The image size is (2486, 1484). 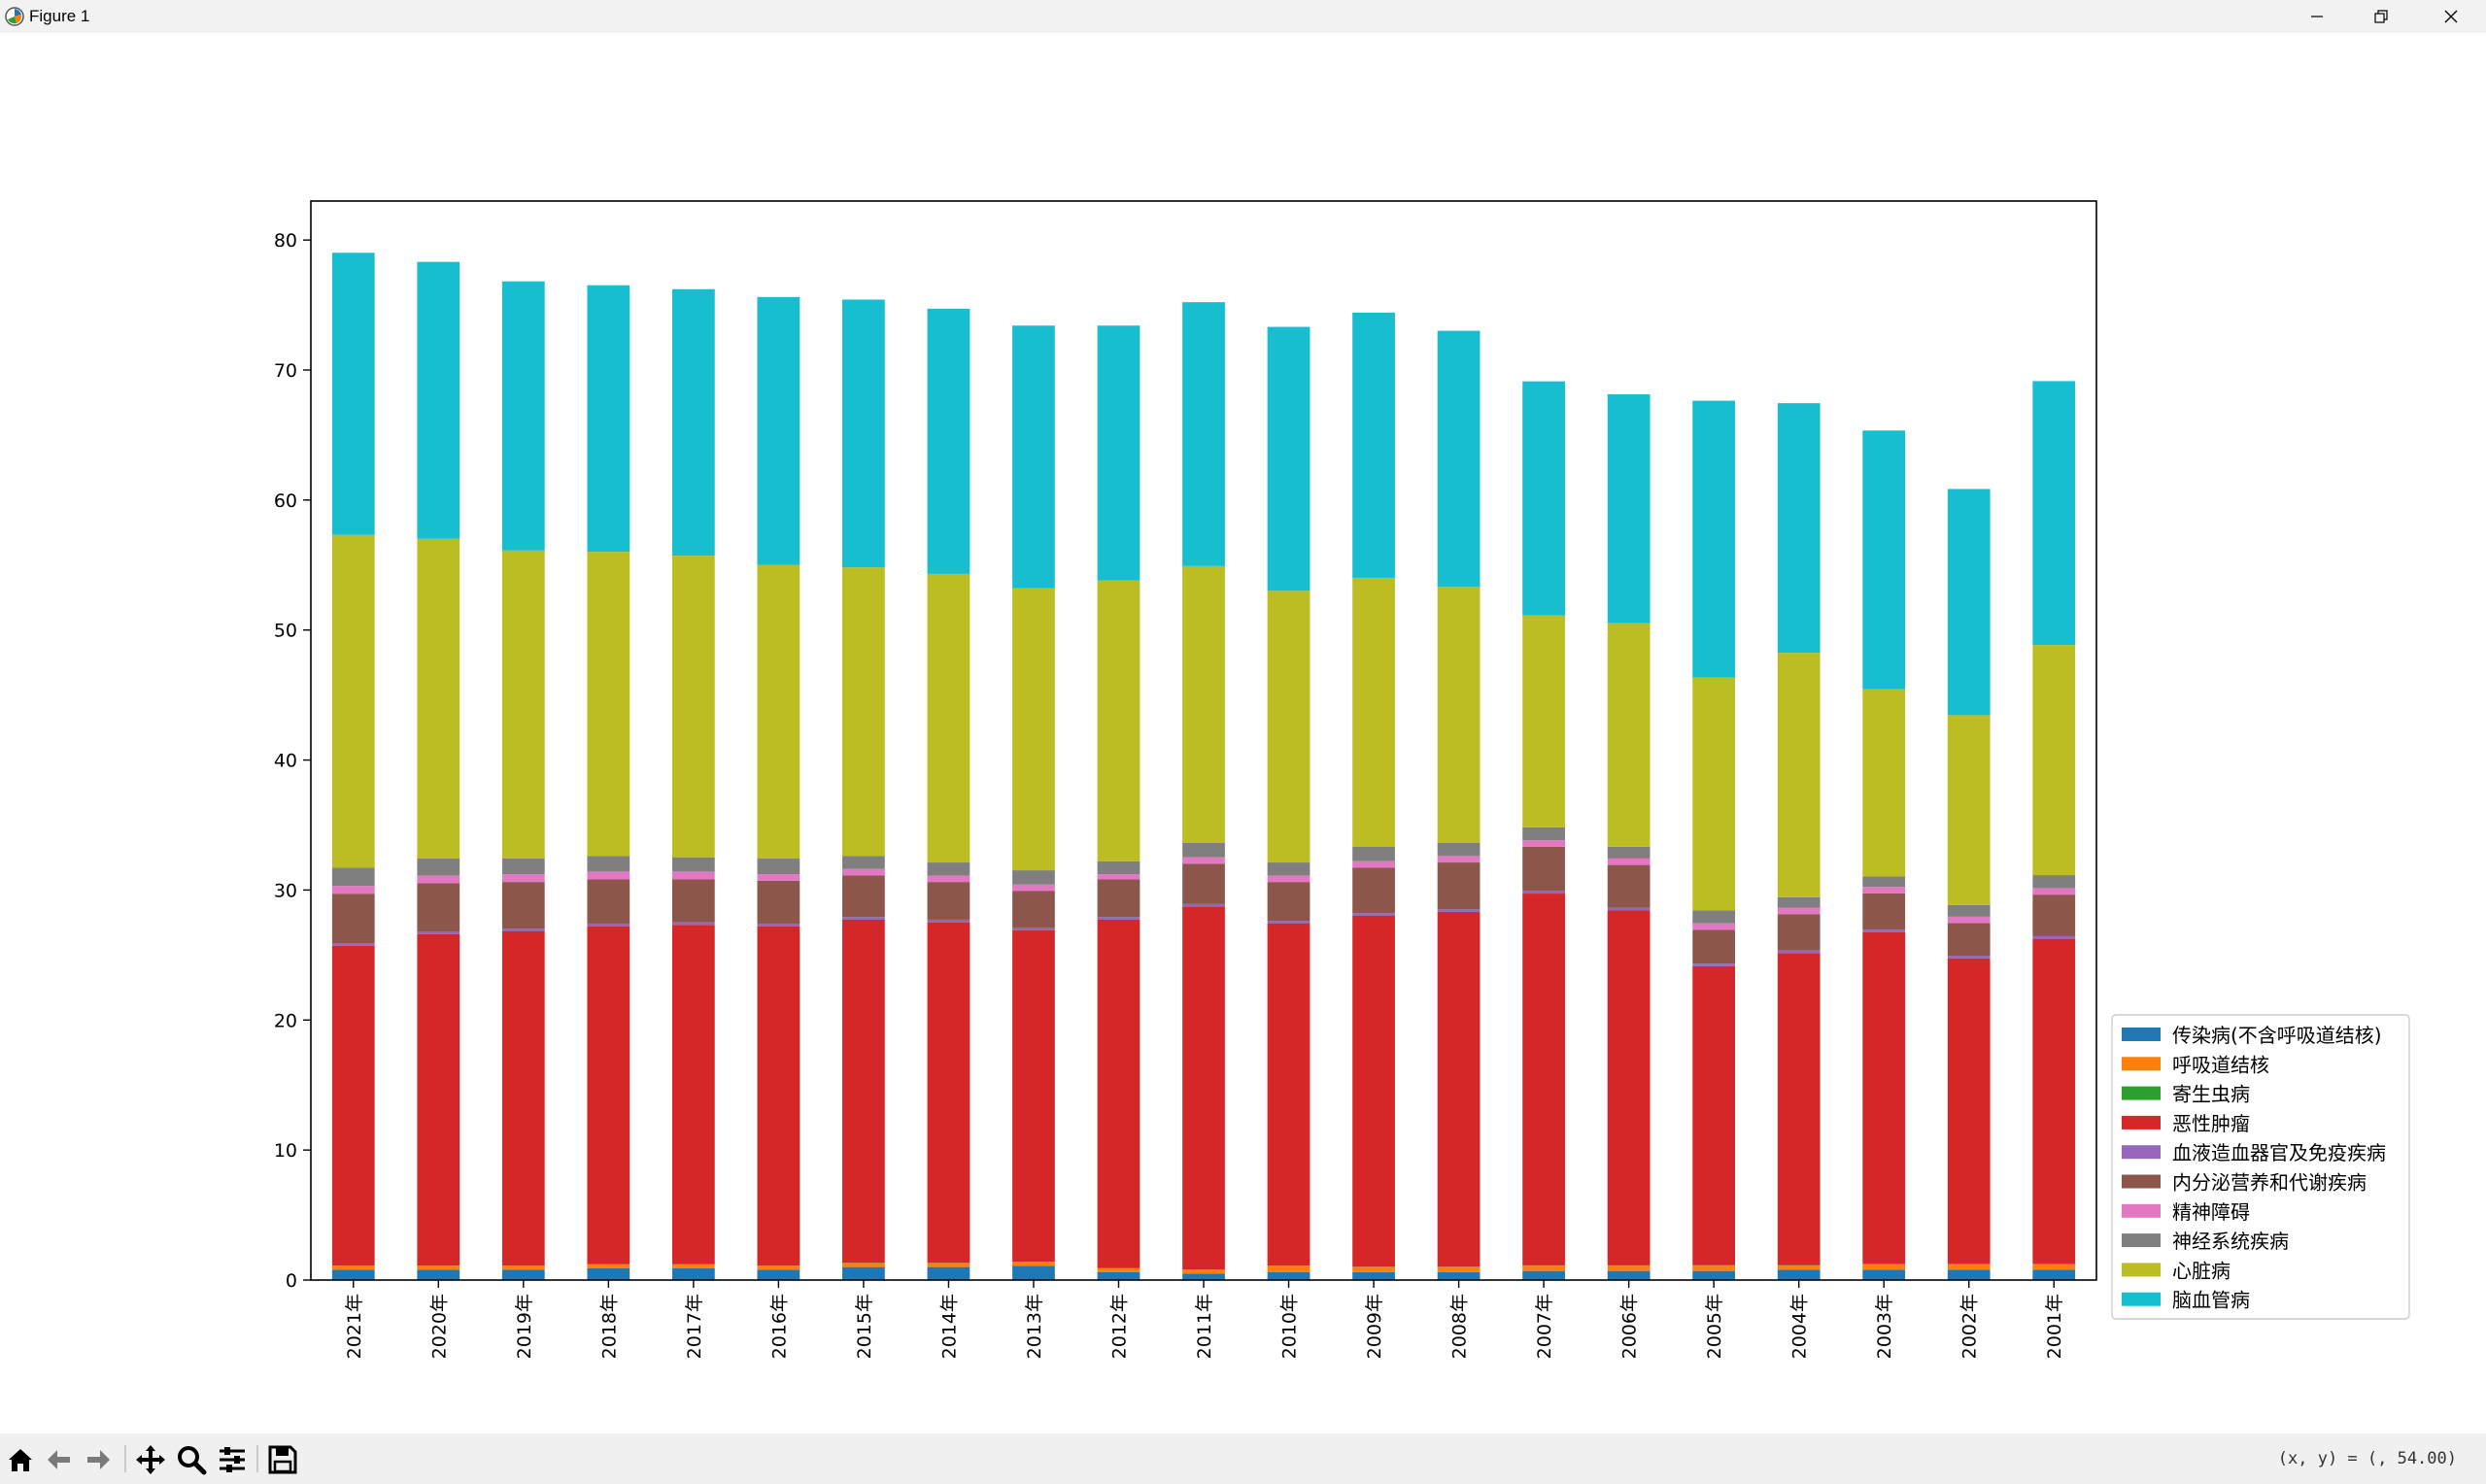 What do you see at coordinates (693, 1273) in the screenshot?
I see `bar-segment-1-2017年` at bounding box center [693, 1273].